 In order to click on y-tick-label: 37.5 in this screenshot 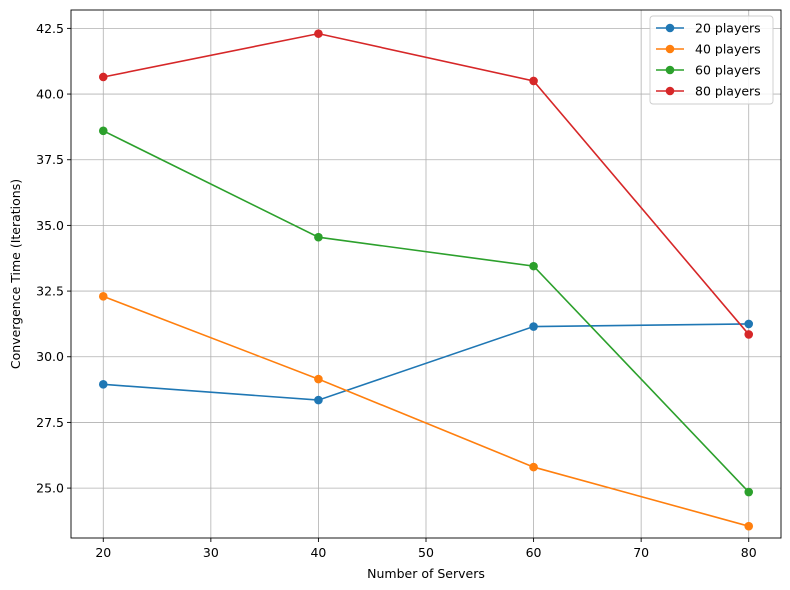, I will do `click(50, 159)`.